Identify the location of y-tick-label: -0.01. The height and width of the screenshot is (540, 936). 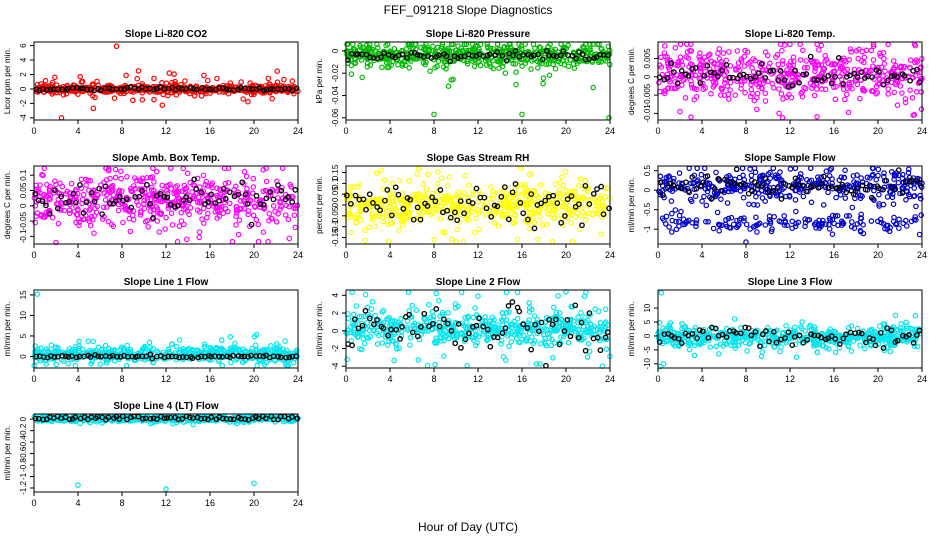
(647, 113).